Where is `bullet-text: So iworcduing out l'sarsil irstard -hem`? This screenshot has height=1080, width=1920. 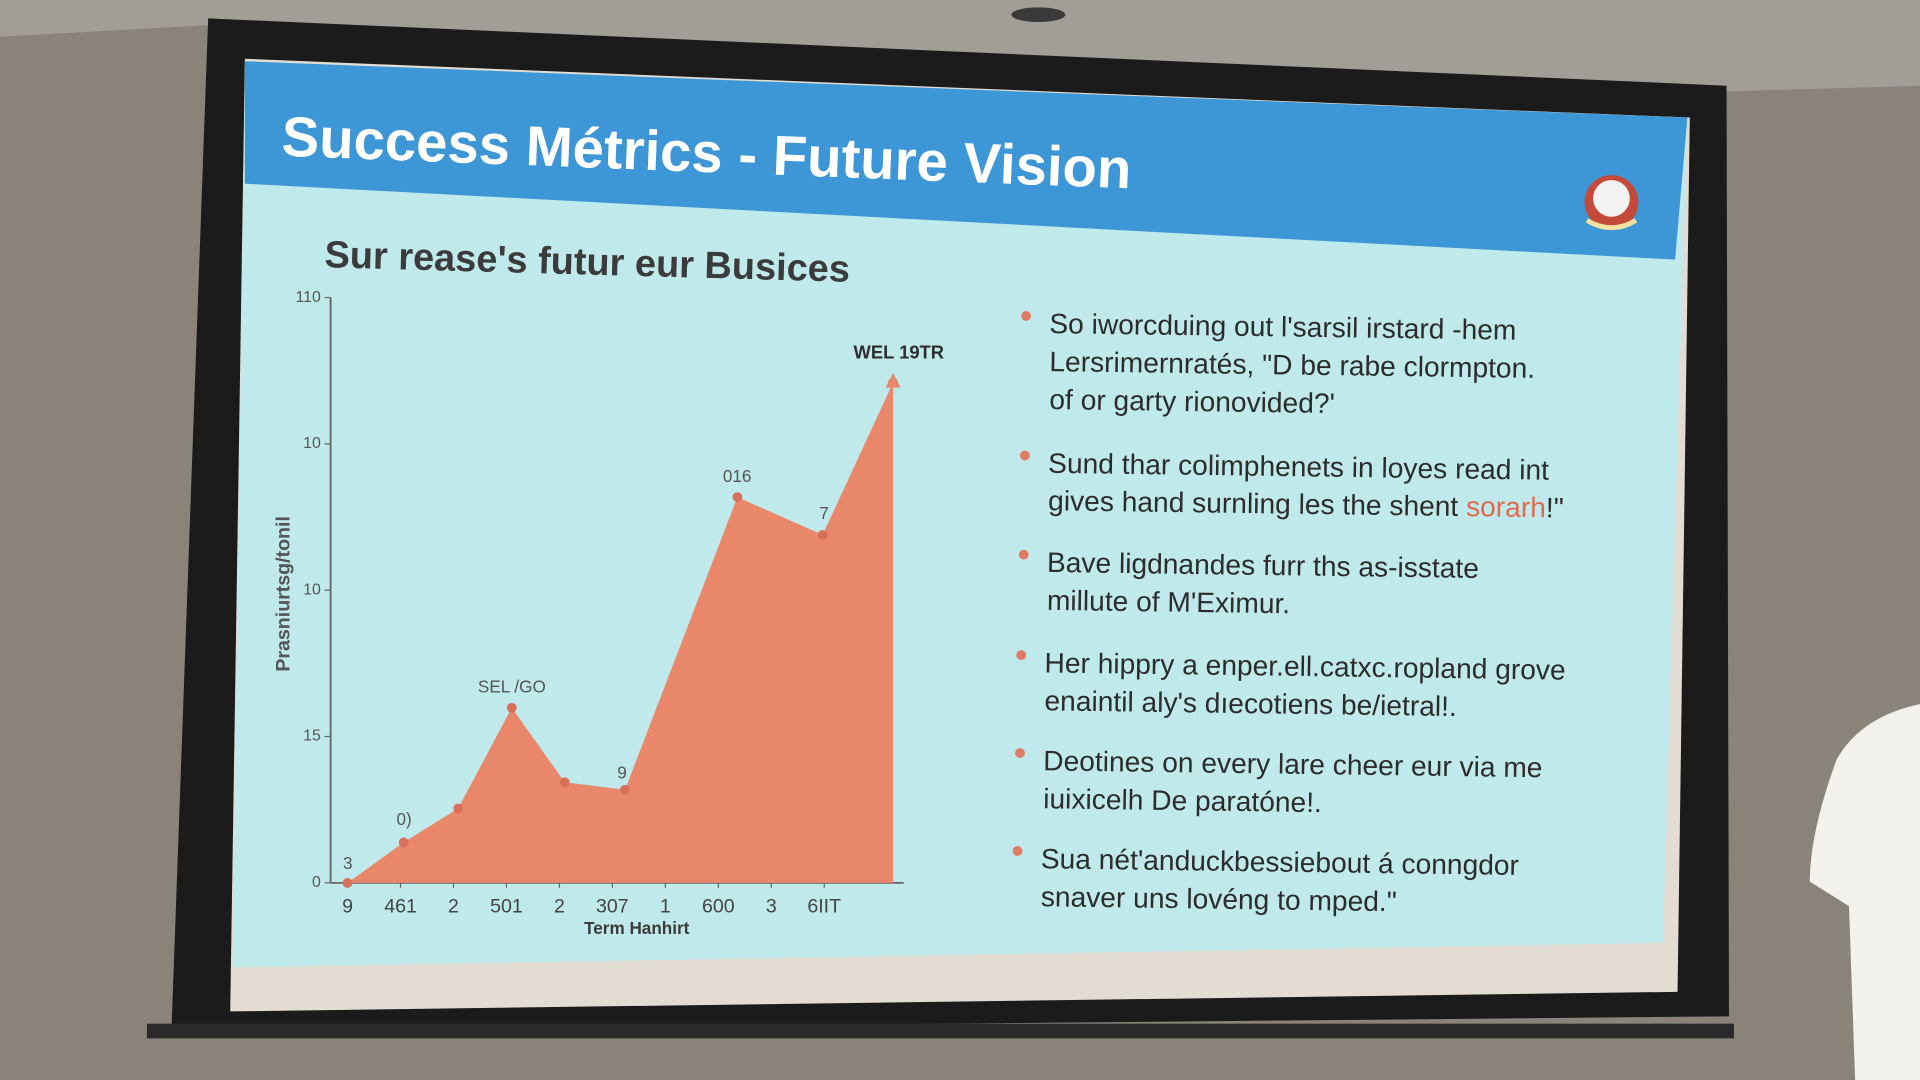 bullet-text: So iworcduing out l'sarsil irstard -hem is located at coordinates (1282, 327).